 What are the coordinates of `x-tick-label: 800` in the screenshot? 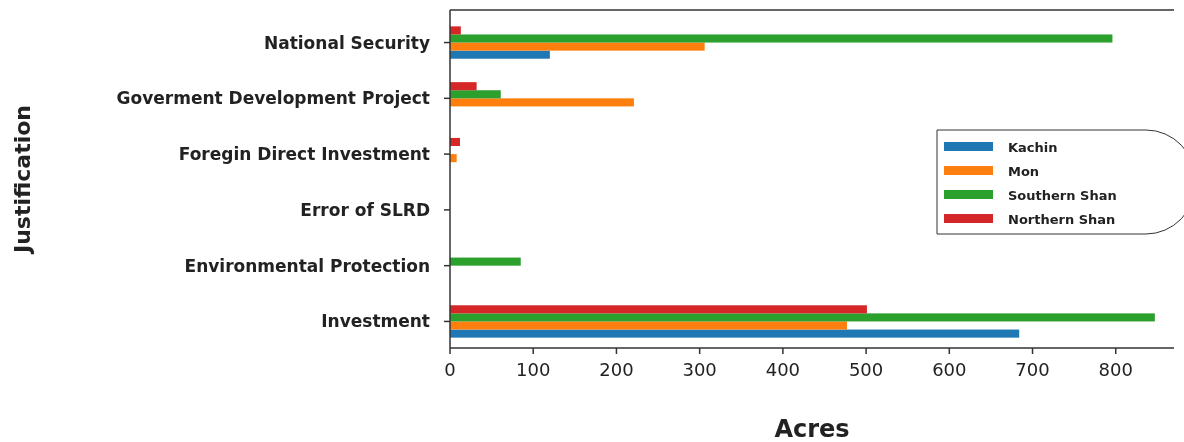 It's located at (1115, 369).